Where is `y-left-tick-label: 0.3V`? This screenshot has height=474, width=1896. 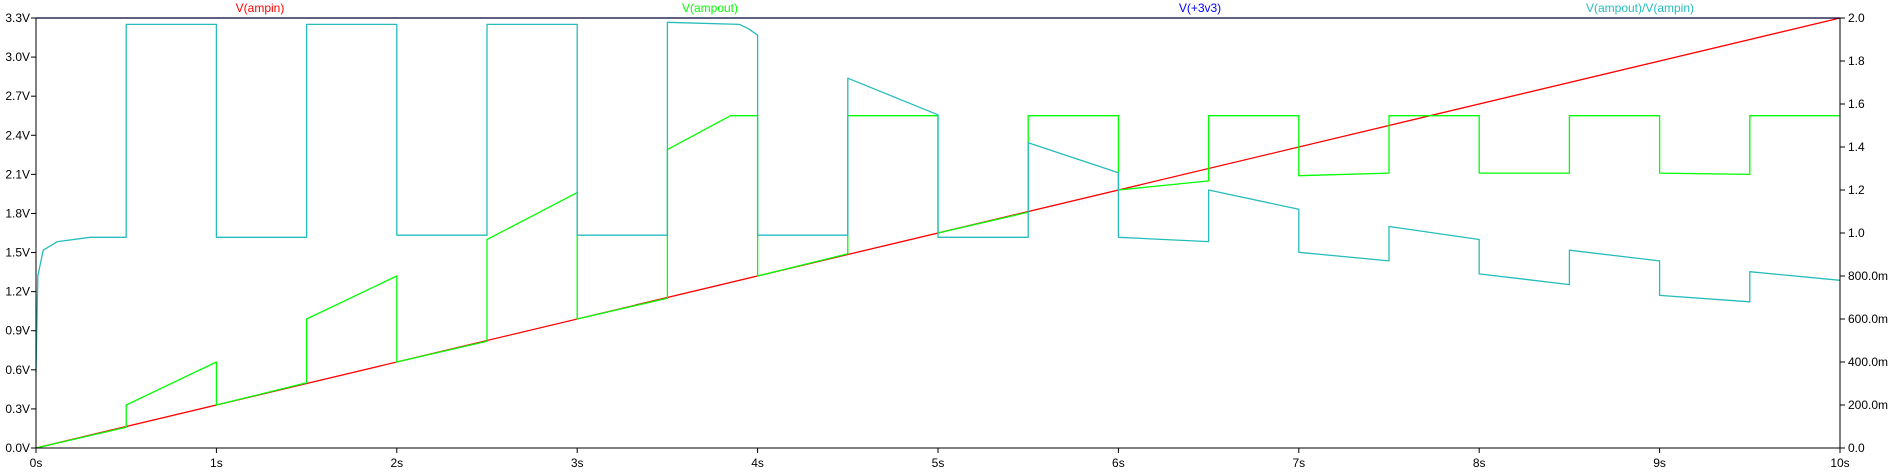 y-left-tick-label: 0.3V is located at coordinates (17, 409).